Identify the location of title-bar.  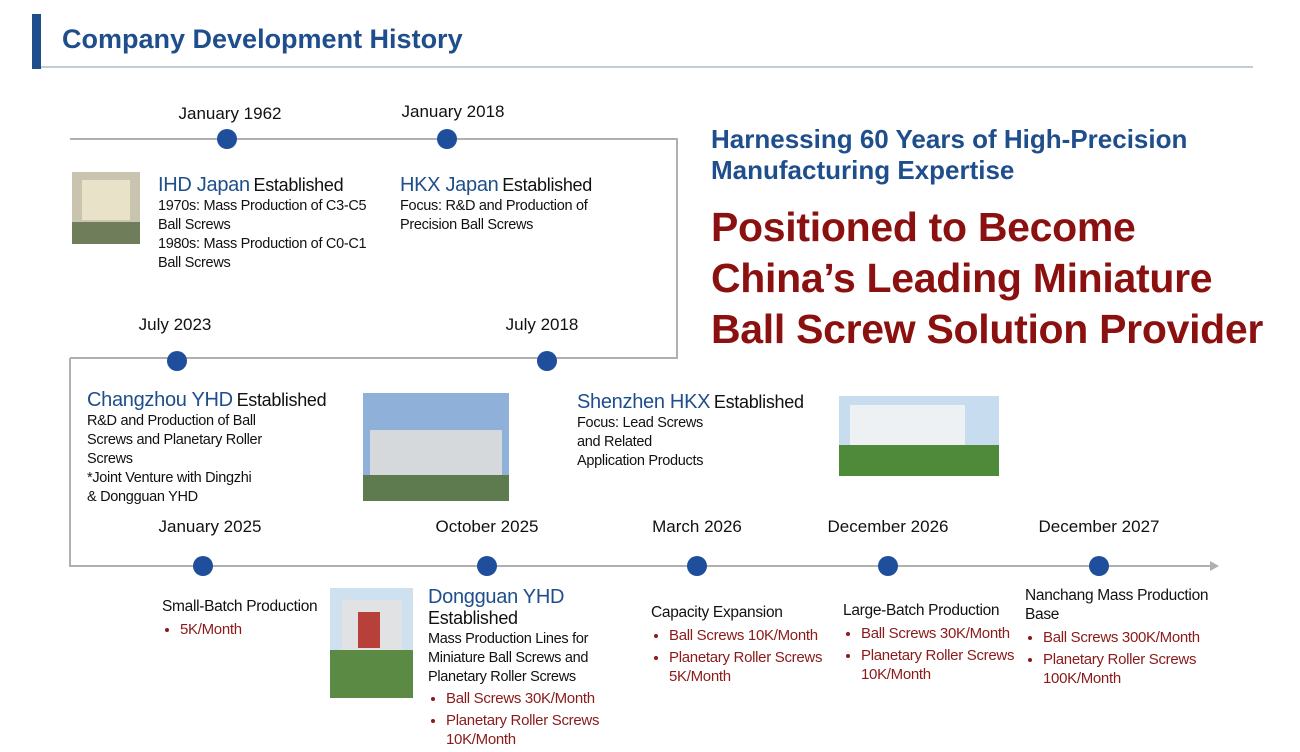
(36, 41).